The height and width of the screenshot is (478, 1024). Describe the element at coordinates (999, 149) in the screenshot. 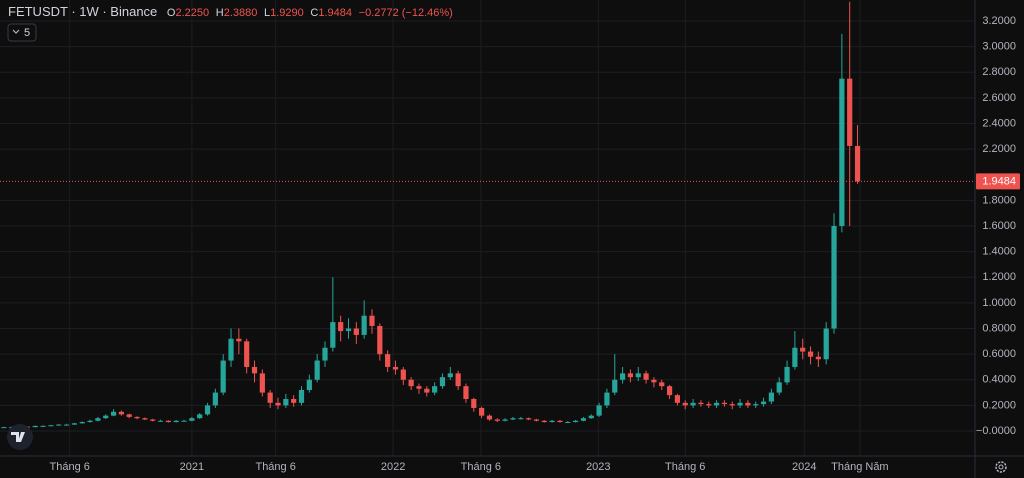

I see `y-tick-label: 2.2000` at that location.